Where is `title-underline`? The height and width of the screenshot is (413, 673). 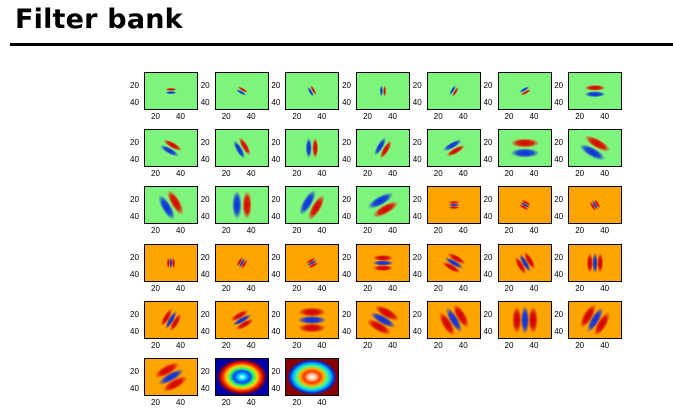
title-underline is located at coordinates (341, 44).